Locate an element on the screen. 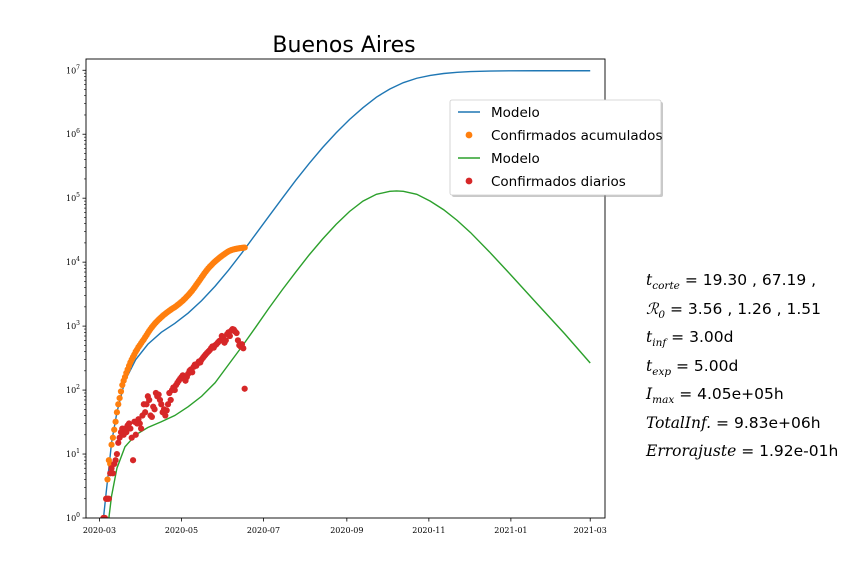 The image size is (864, 576). annotation-line: tinf = 3.00d is located at coordinates (753, 337).